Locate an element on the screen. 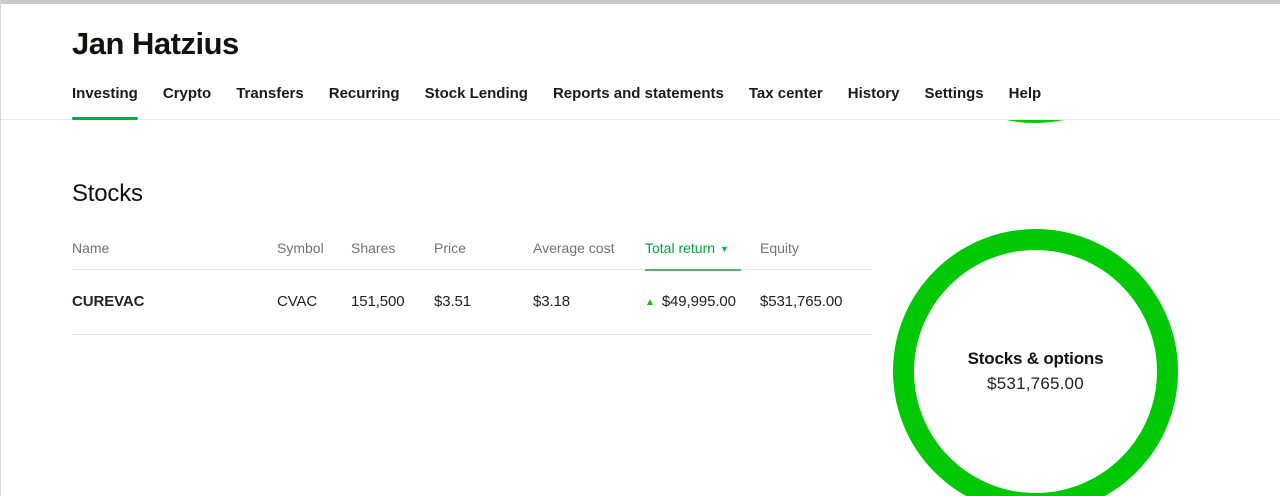 Image resolution: width=1280 pixels, height=496 pixels. cell-name: CUREVAC is located at coordinates (108, 301).